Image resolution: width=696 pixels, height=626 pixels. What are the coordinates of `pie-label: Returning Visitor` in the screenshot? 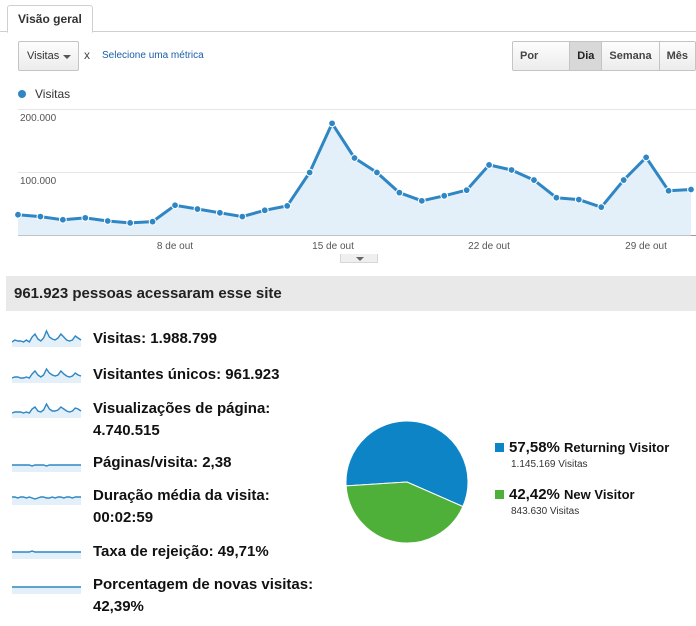 It's located at (617, 447).